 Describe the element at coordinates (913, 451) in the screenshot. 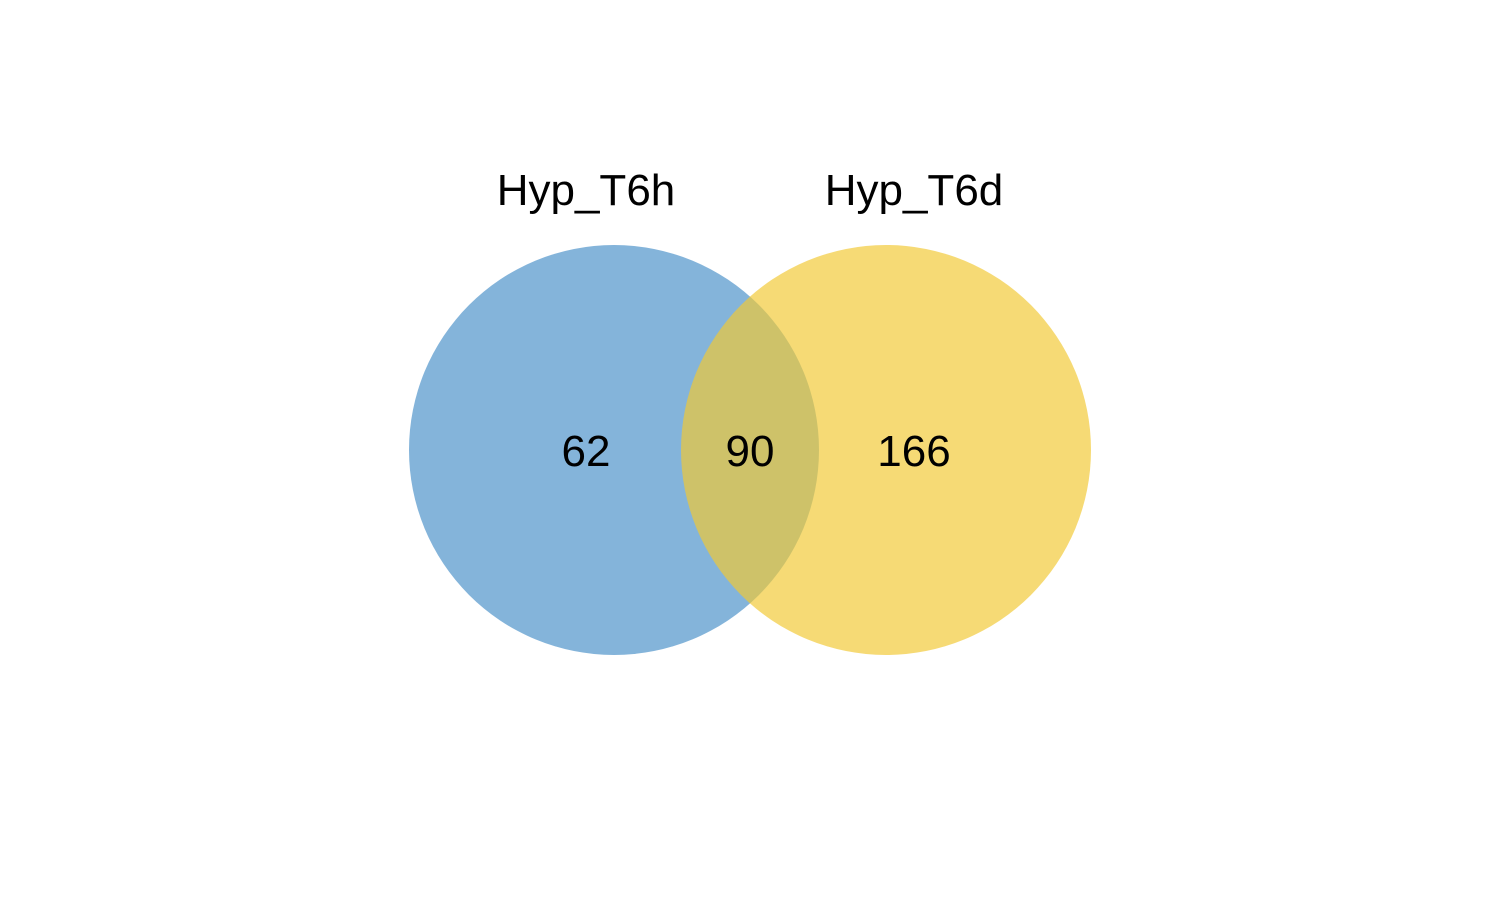

I see `count-hyp-t6d-only: 166` at that location.